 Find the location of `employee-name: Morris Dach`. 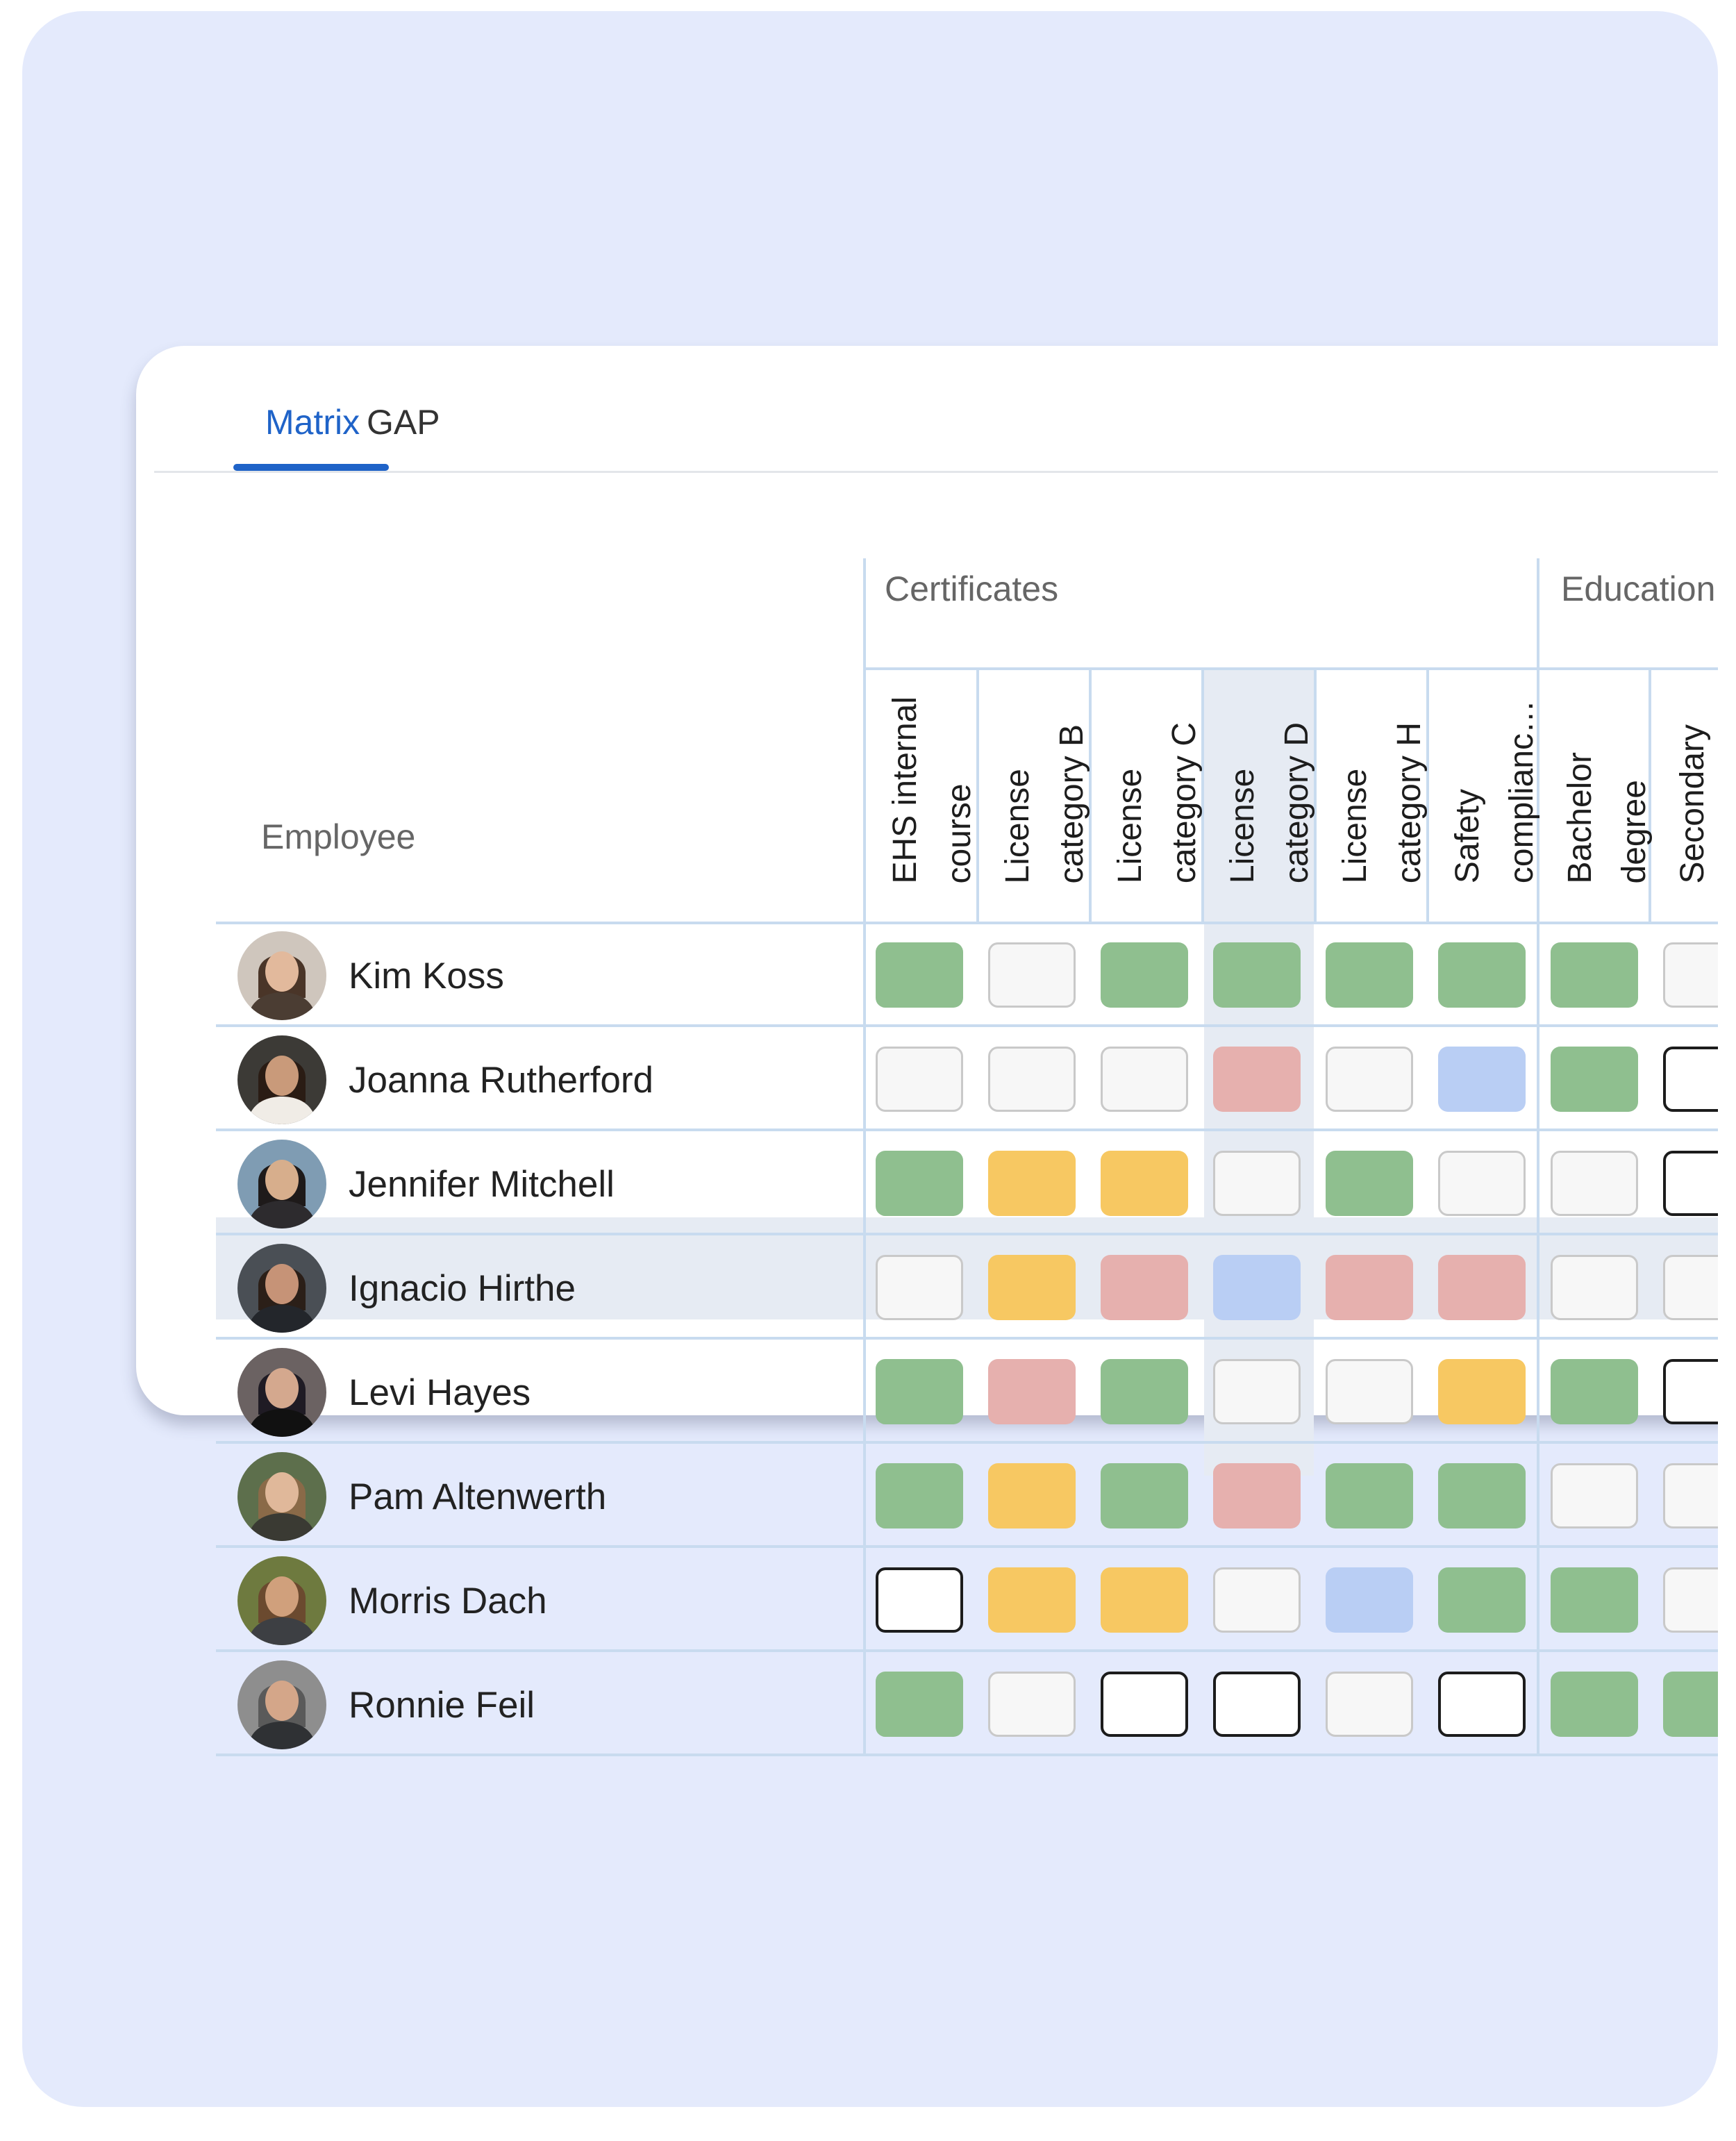

employee-name: Morris Dach is located at coordinates (448, 1602).